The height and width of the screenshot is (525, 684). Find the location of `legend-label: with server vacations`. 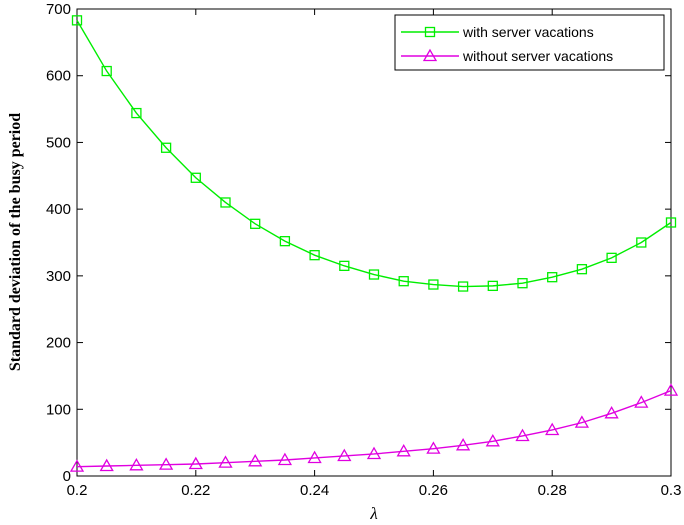

legend-label: with server vacations is located at coordinates (528, 32).